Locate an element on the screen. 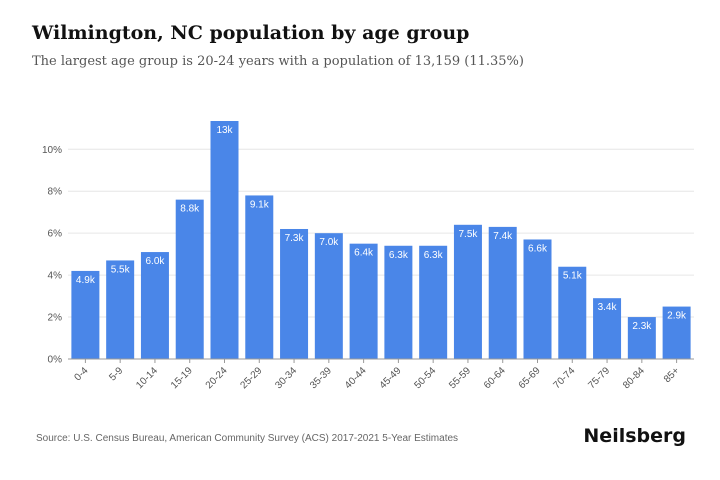 The width and height of the screenshot is (720, 480). x-tick-label: 20-24 is located at coordinates (217, 378).